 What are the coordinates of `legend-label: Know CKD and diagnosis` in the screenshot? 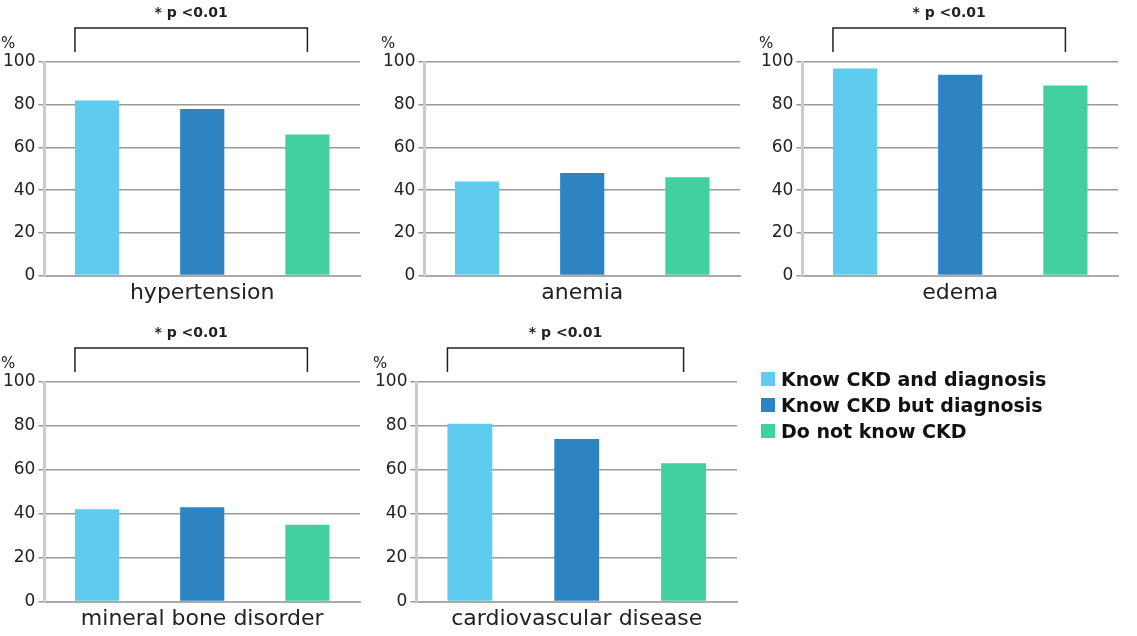 It's located at (914, 379).